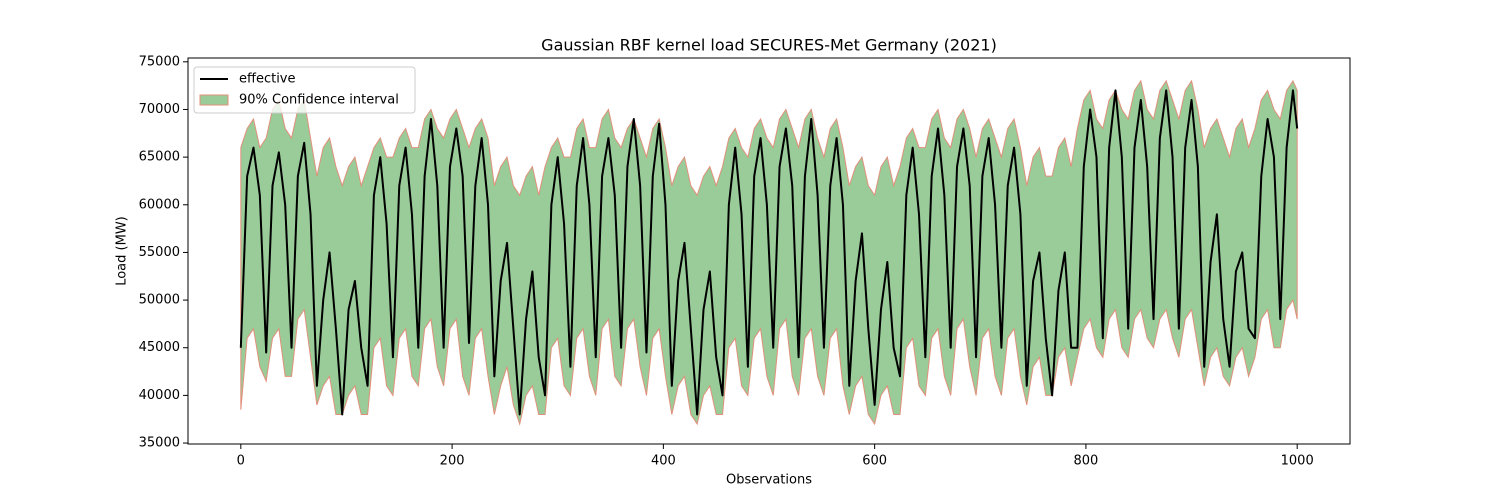 Image resolution: width=1500 pixels, height=500 pixels. Describe the element at coordinates (874, 461) in the screenshot. I see `x-tick-label: 600` at that location.